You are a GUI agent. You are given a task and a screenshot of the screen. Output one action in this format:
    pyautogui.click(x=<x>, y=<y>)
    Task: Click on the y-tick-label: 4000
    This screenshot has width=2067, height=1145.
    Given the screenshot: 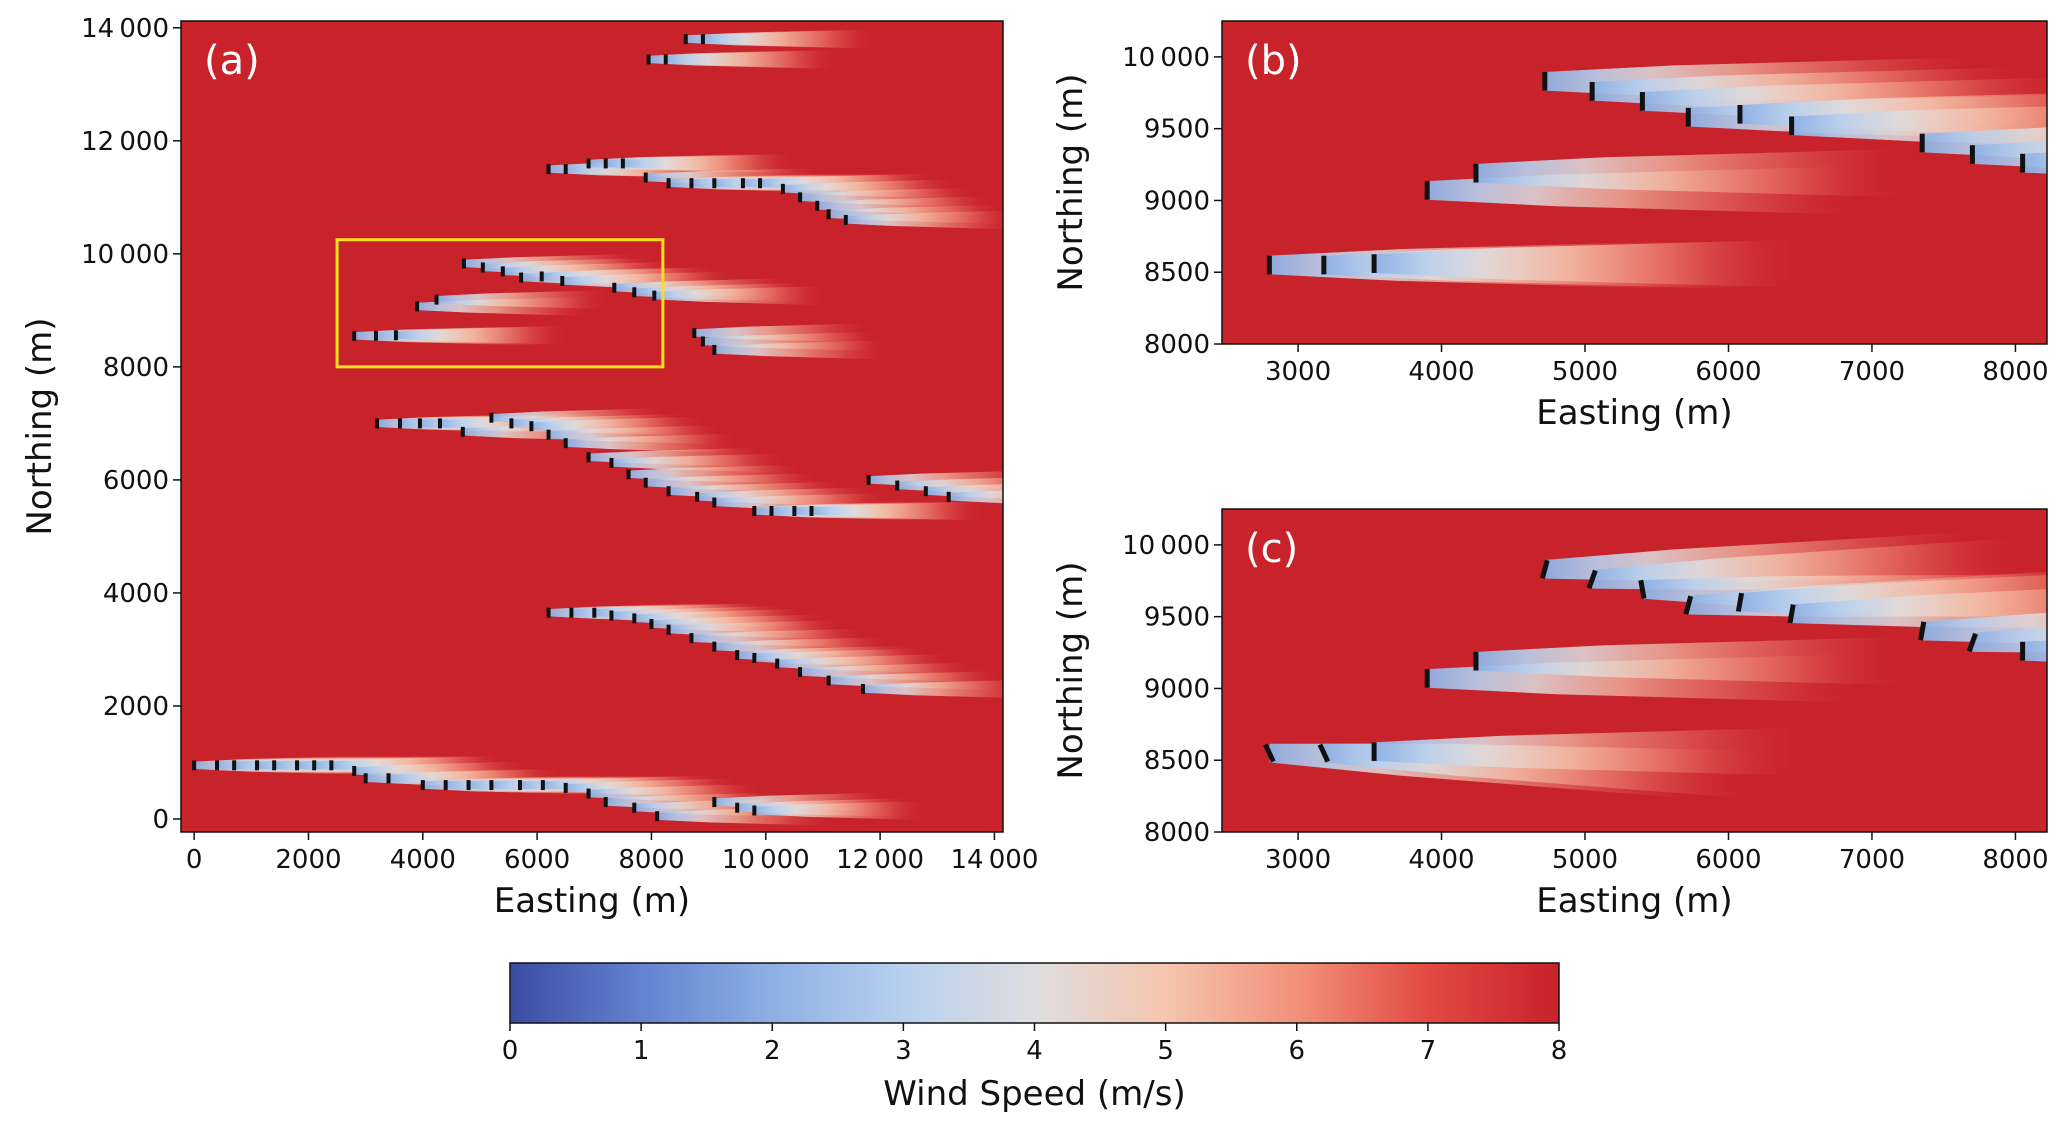 What is the action you would take?
    pyautogui.click(x=136, y=594)
    